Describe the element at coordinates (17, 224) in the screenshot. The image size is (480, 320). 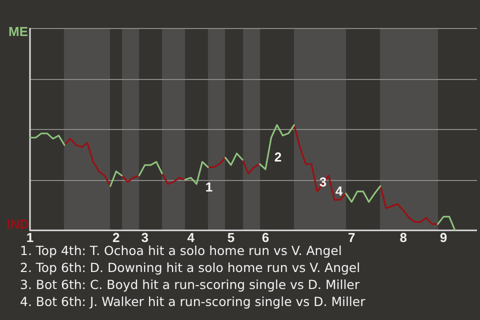
I see `annotation: IND` at that location.